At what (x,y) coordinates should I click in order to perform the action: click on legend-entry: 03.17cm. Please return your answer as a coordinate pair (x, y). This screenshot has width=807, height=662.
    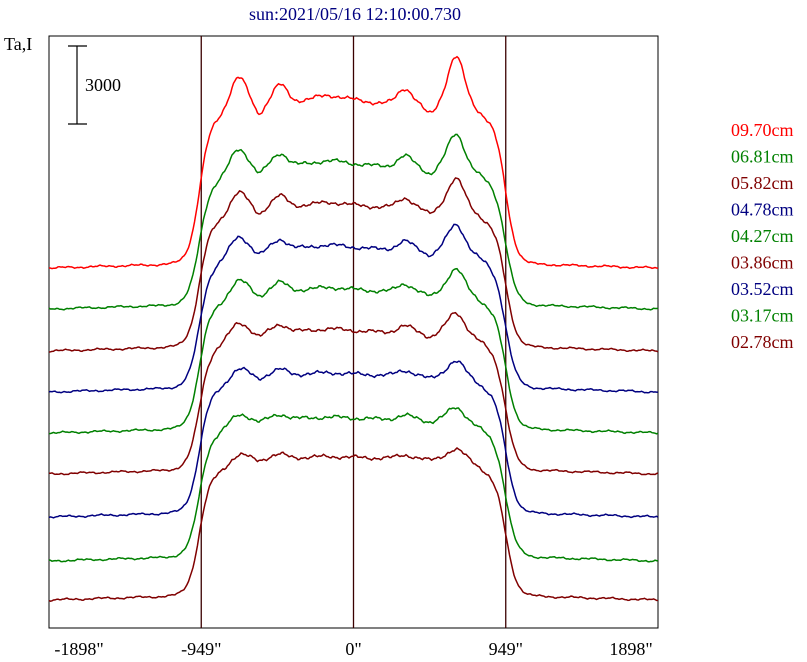
    Looking at the image, I should click on (762, 316).